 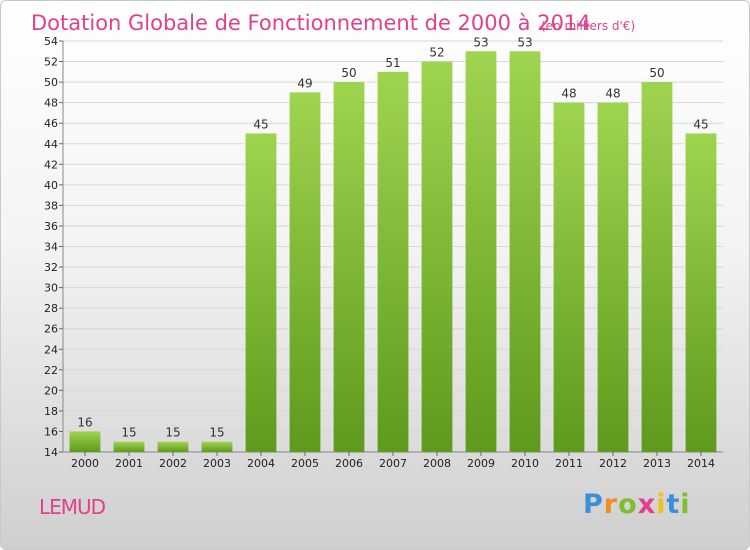 I want to click on x-tick-label: 2009, so click(x=481, y=463).